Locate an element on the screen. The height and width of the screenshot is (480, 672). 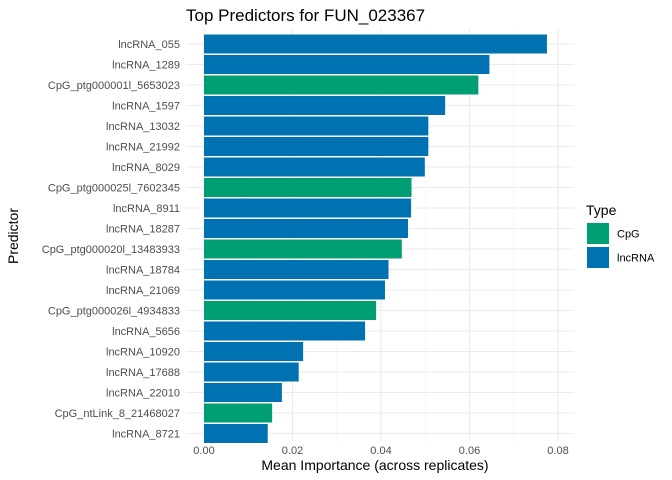
y-tick-label: CpG_ptg000025l_7602345 is located at coordinates (114, 189).